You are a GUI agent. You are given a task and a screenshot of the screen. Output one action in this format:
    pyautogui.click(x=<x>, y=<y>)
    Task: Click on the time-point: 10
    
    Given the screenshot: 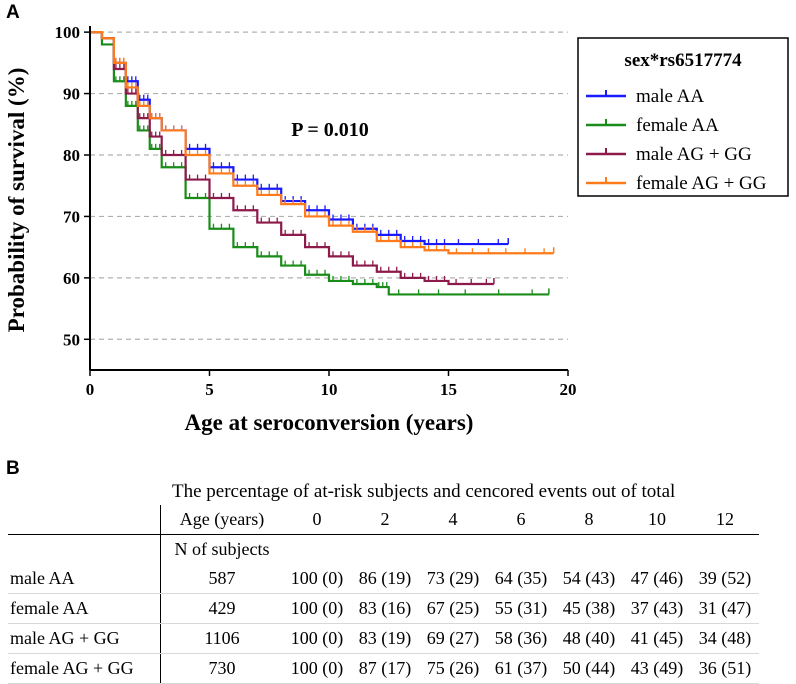 What is the action you would take?
    pyautogui.click(x=657, y=520)
    